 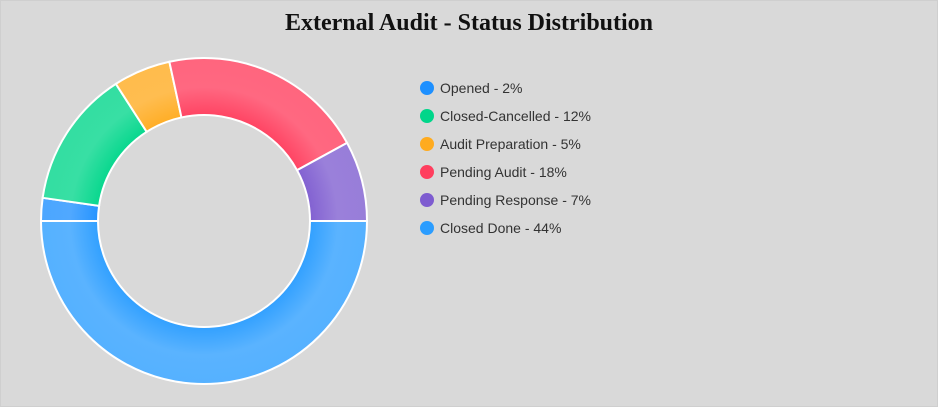 What do you see at coordinates (258, 114) in the screenshot?
I see `slice-pending-audit` at bounding box center [258, 114].